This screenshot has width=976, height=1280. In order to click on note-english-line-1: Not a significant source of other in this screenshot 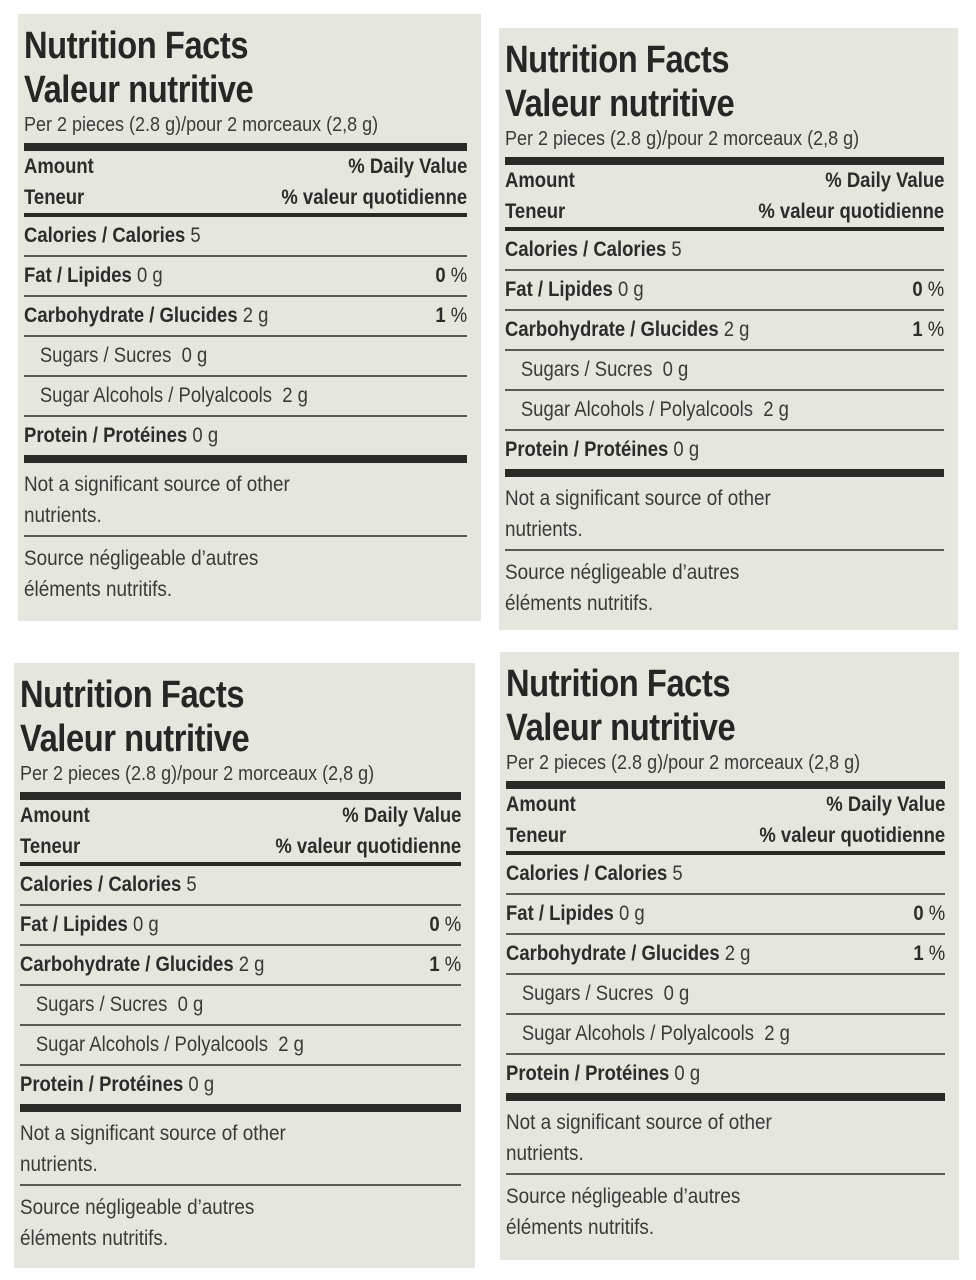, I will do `click(639, 1122)`.